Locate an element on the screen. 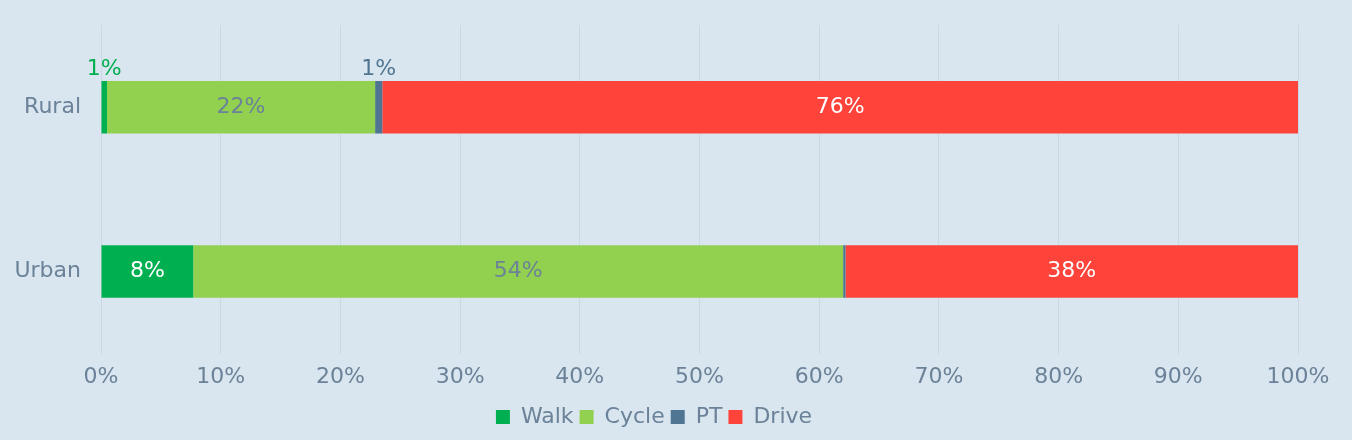 Image resolution: width=1352 pixels, height=440 pixels. x-tick-label: 90% is located at coordinates (1178, 375).